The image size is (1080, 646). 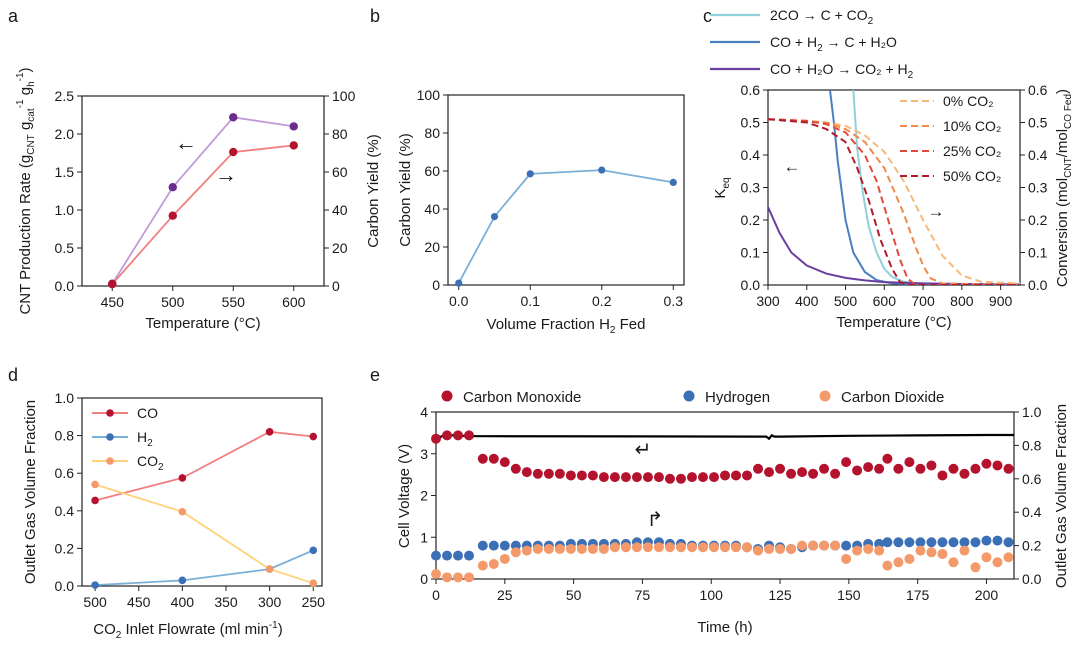 What do you see at coordinates (751, 285) in the screenshot?
I see `panel-c-left-ytick-label: 0.0` at bounding box center [751, 285].